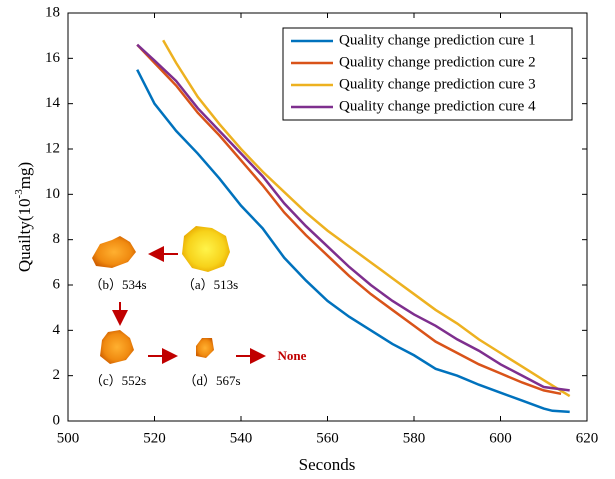 Image resolution: width=615 pixels, height=479 pixels. What do you see at coordinates (57, 284) in the screenshot?
I see `y-tick-label: 6` at bounding box center [57, 284].